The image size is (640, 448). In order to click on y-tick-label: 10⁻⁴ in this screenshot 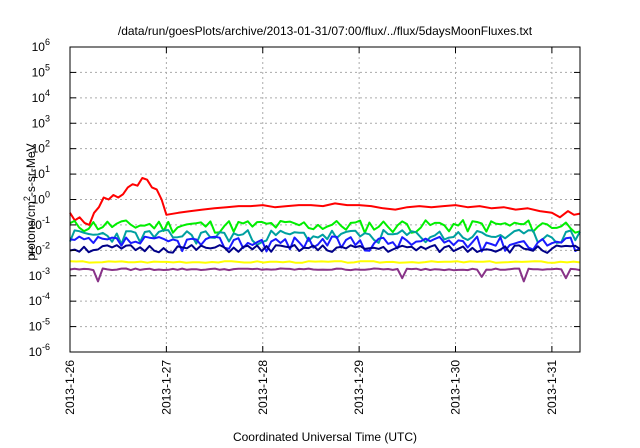, I will do `click(39, 299)`.